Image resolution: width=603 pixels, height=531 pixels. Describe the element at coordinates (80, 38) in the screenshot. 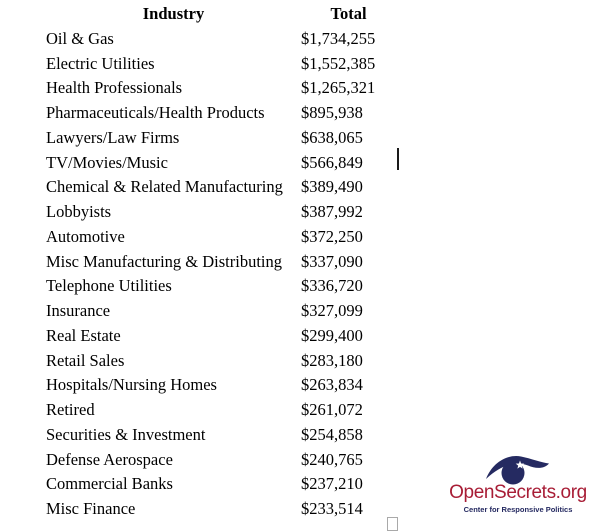

I see `industry-cell: Oil & Gas` at that location.